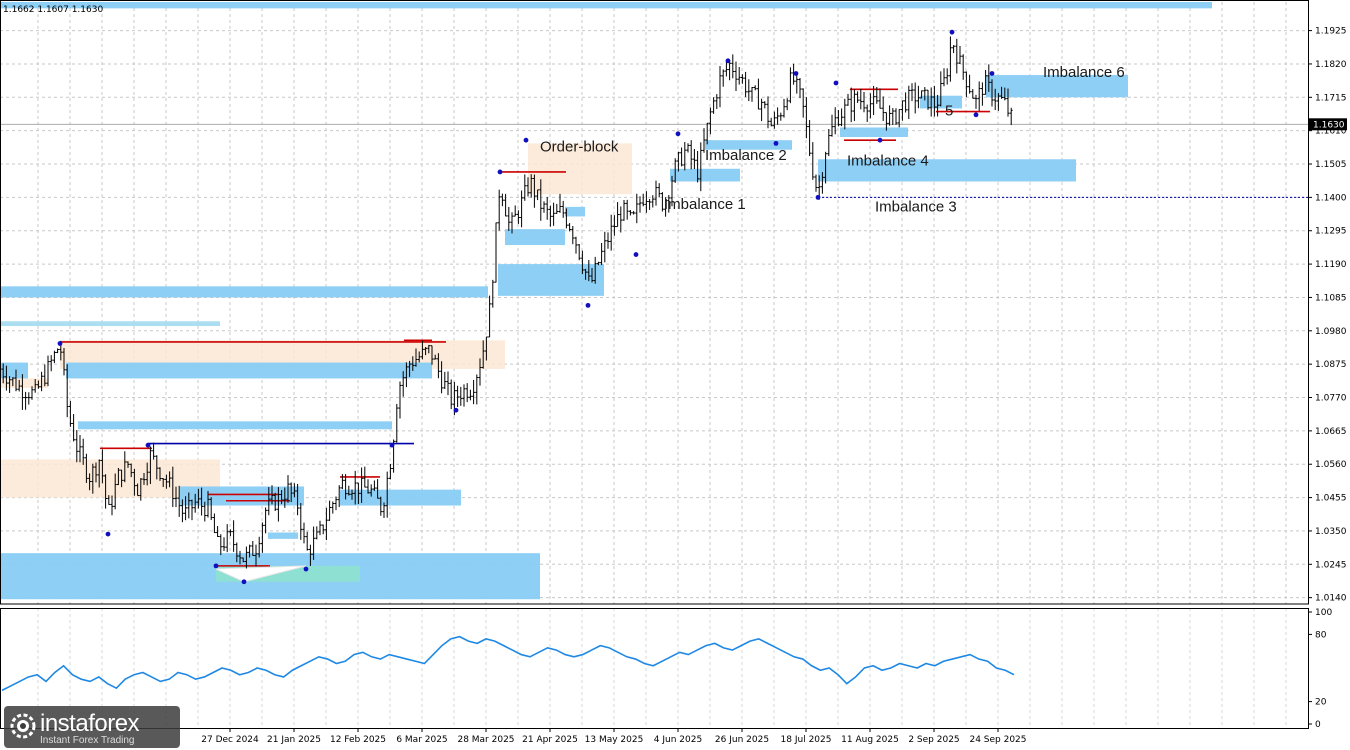 The width and height of the screenshot is (1350, 750). What do you see at coordinates (1331, 399) in the screenshot?
I see `y-tick-label: 1.0770` at bounding box center [1331, 399].